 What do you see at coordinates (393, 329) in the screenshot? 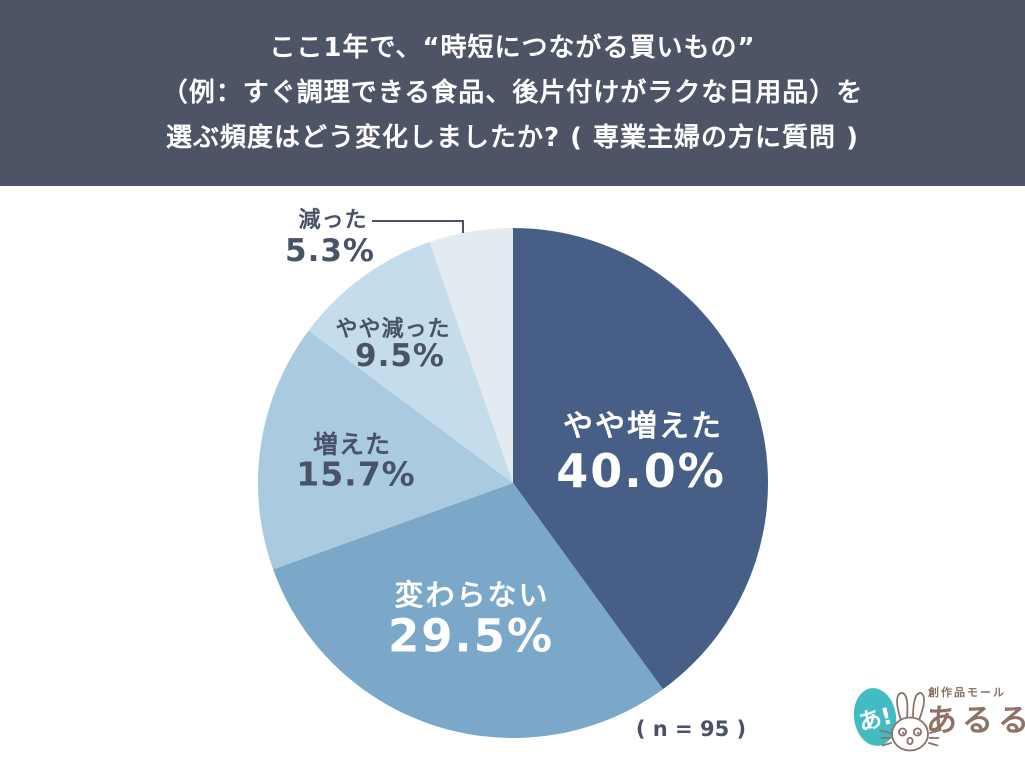
I see `pie-label-yayahetta: やや減った` at bounding box center [393, 329].